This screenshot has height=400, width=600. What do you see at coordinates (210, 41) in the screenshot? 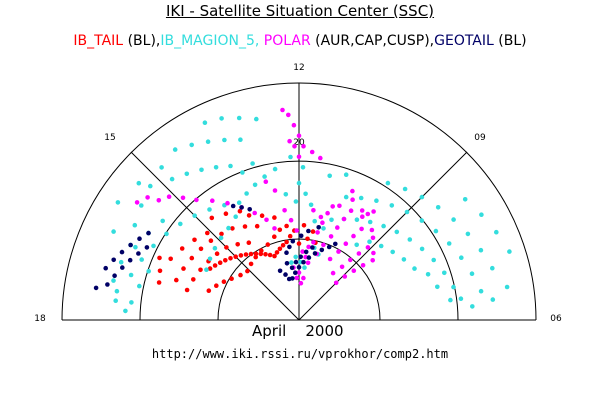
I see `legend-ib-magion-5: IB_MAGION_5,` at bounding box center [210, 41].